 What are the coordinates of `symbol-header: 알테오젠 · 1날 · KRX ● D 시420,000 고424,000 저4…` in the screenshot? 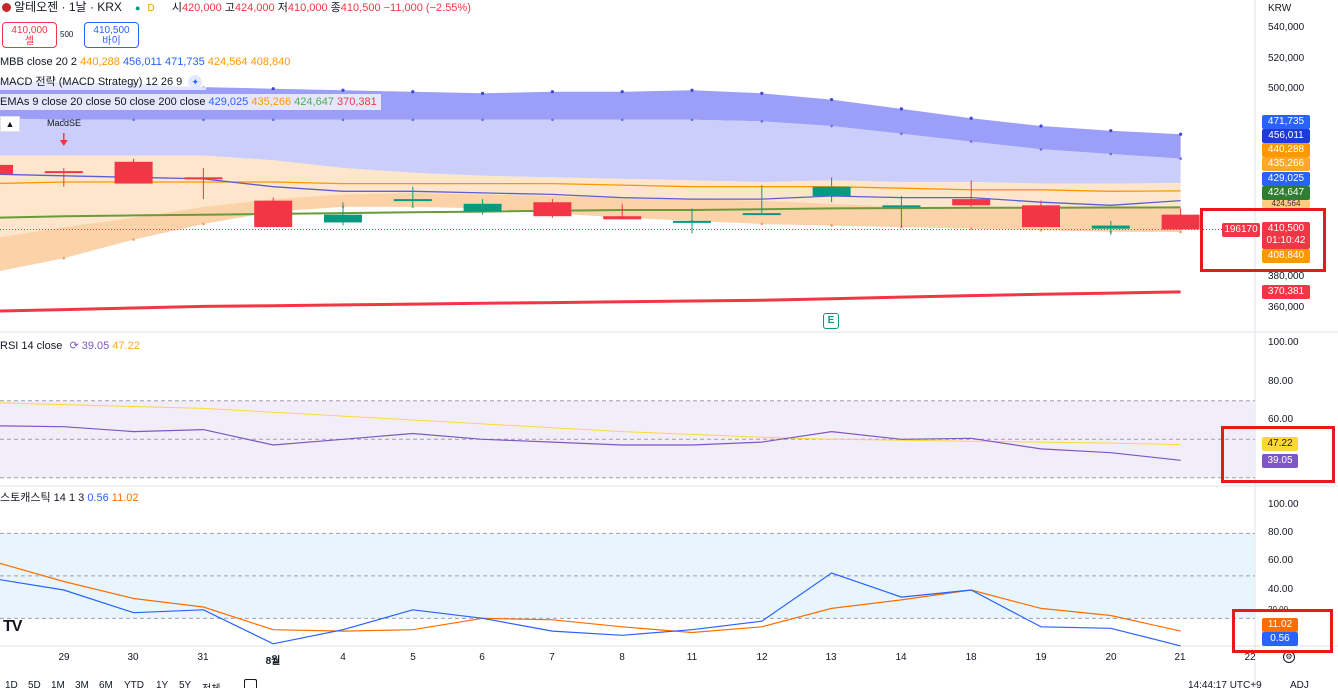 It's located at (236, 8).